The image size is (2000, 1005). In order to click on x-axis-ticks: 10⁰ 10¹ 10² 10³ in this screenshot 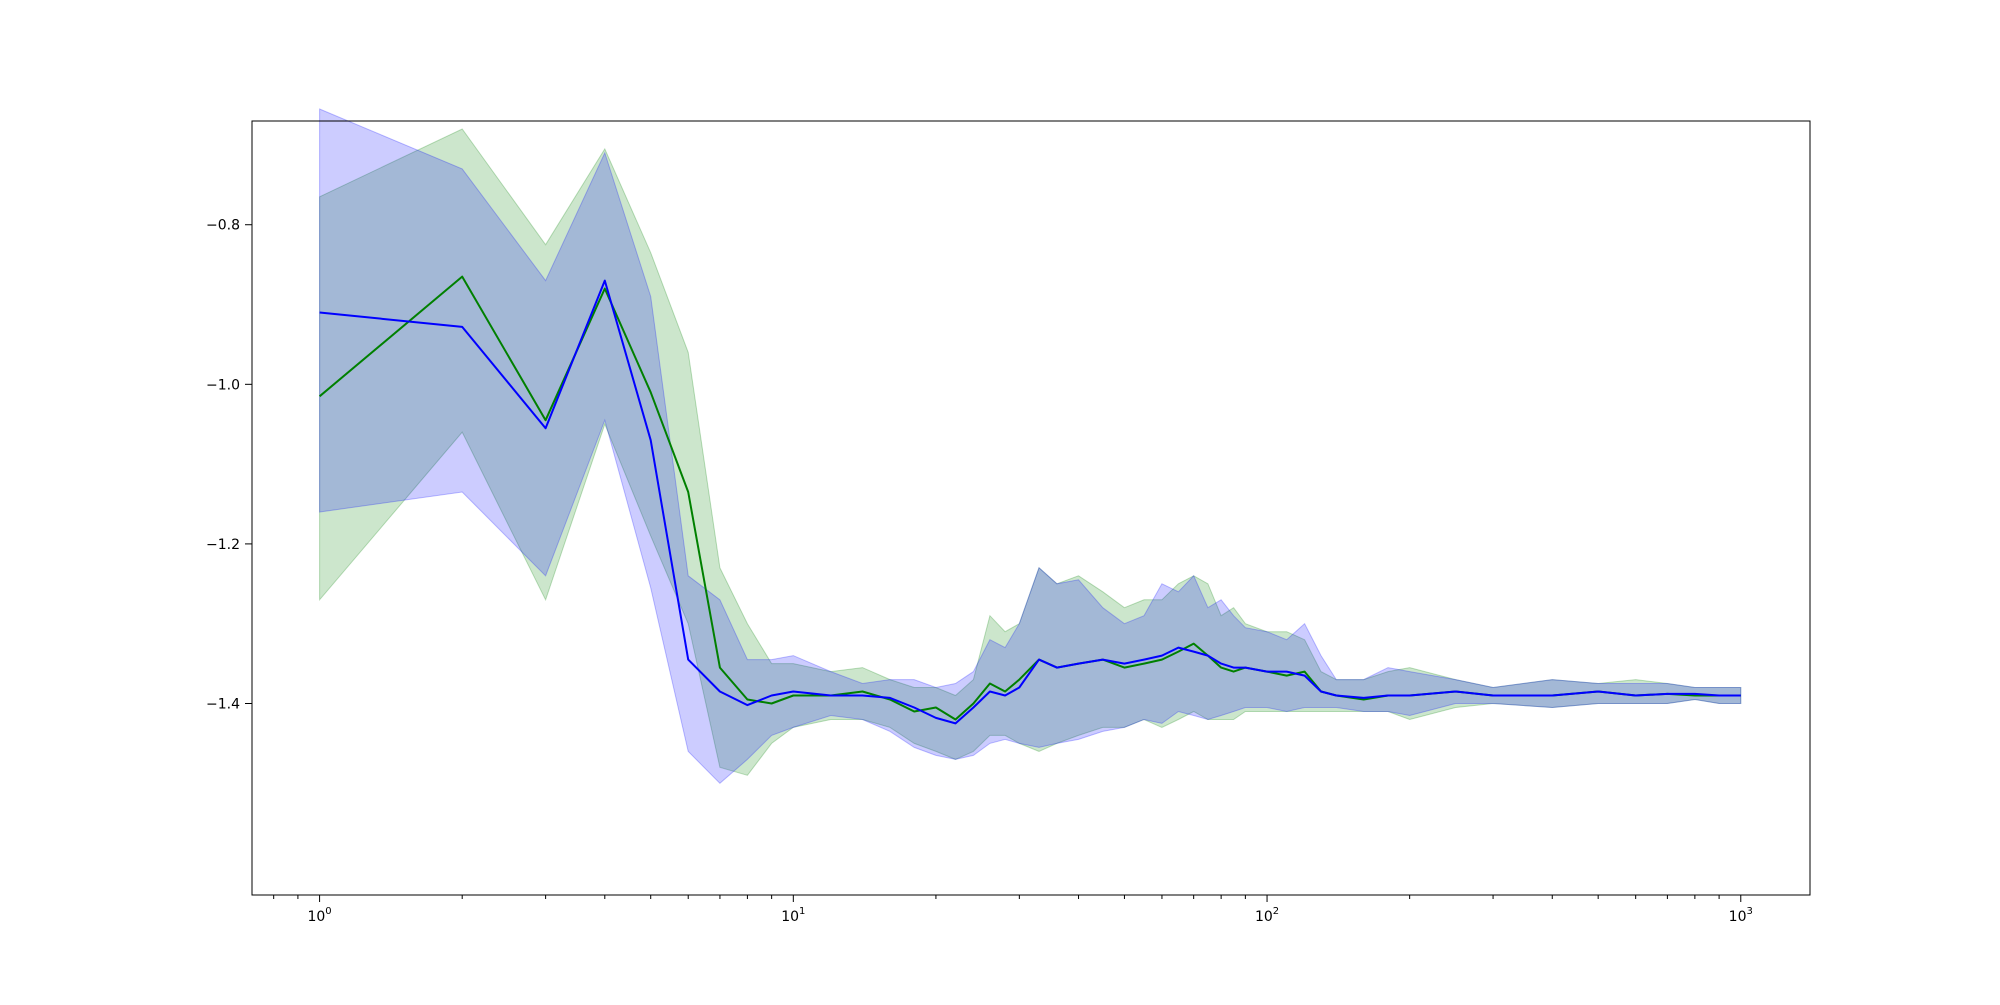, I will do `click(1013, 910)`.